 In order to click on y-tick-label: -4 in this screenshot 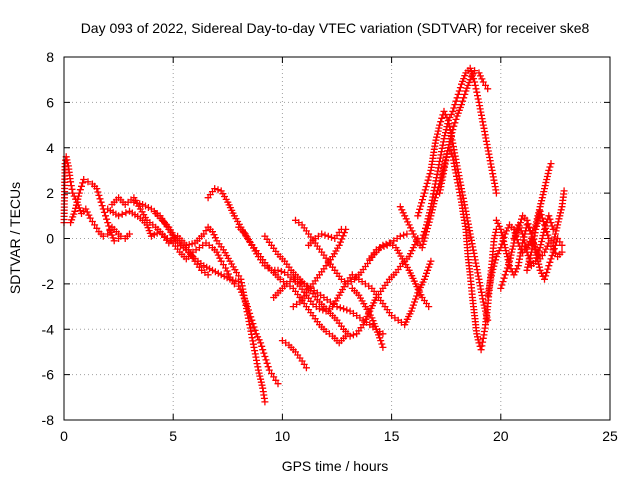, I will do `click(48, 329)`.